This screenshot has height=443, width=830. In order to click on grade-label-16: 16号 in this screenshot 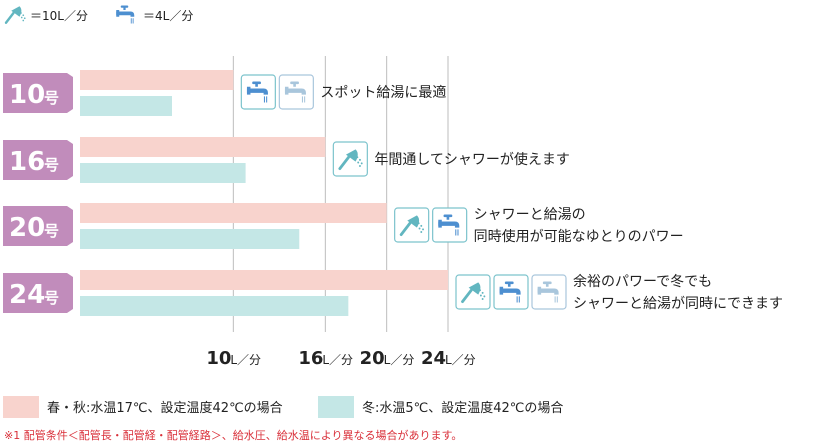, I will do `click(38, 160)`.